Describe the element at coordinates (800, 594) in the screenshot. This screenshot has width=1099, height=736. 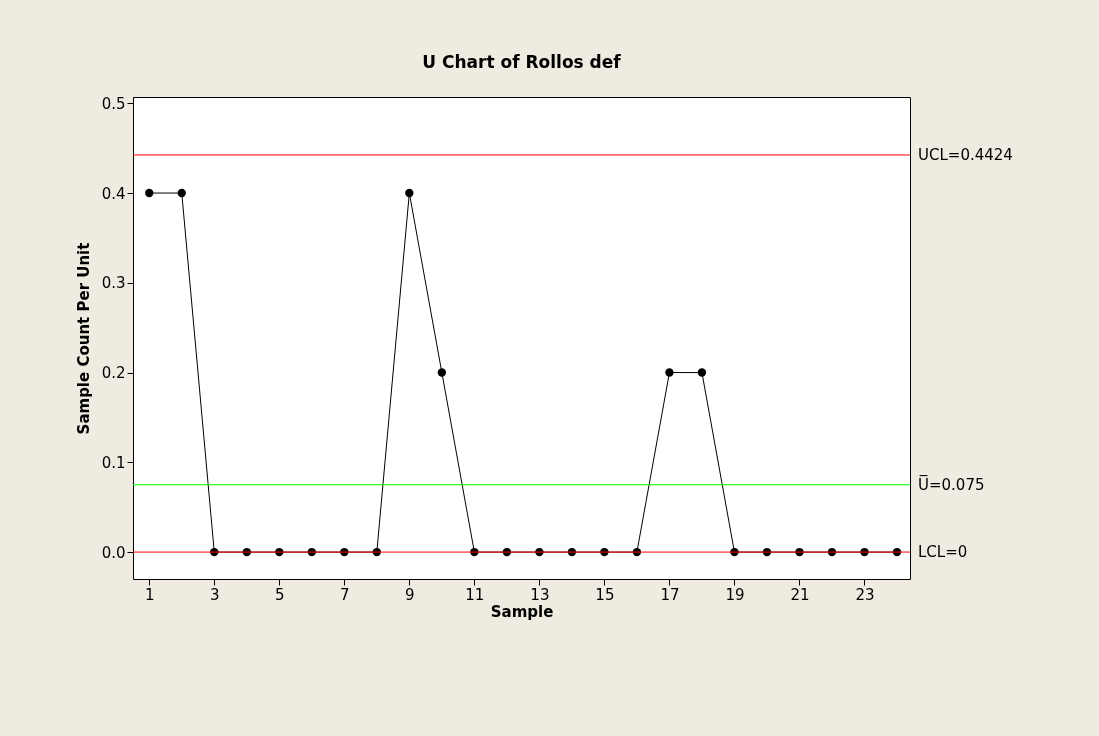
I see `x-tick-label: 21` at that location.